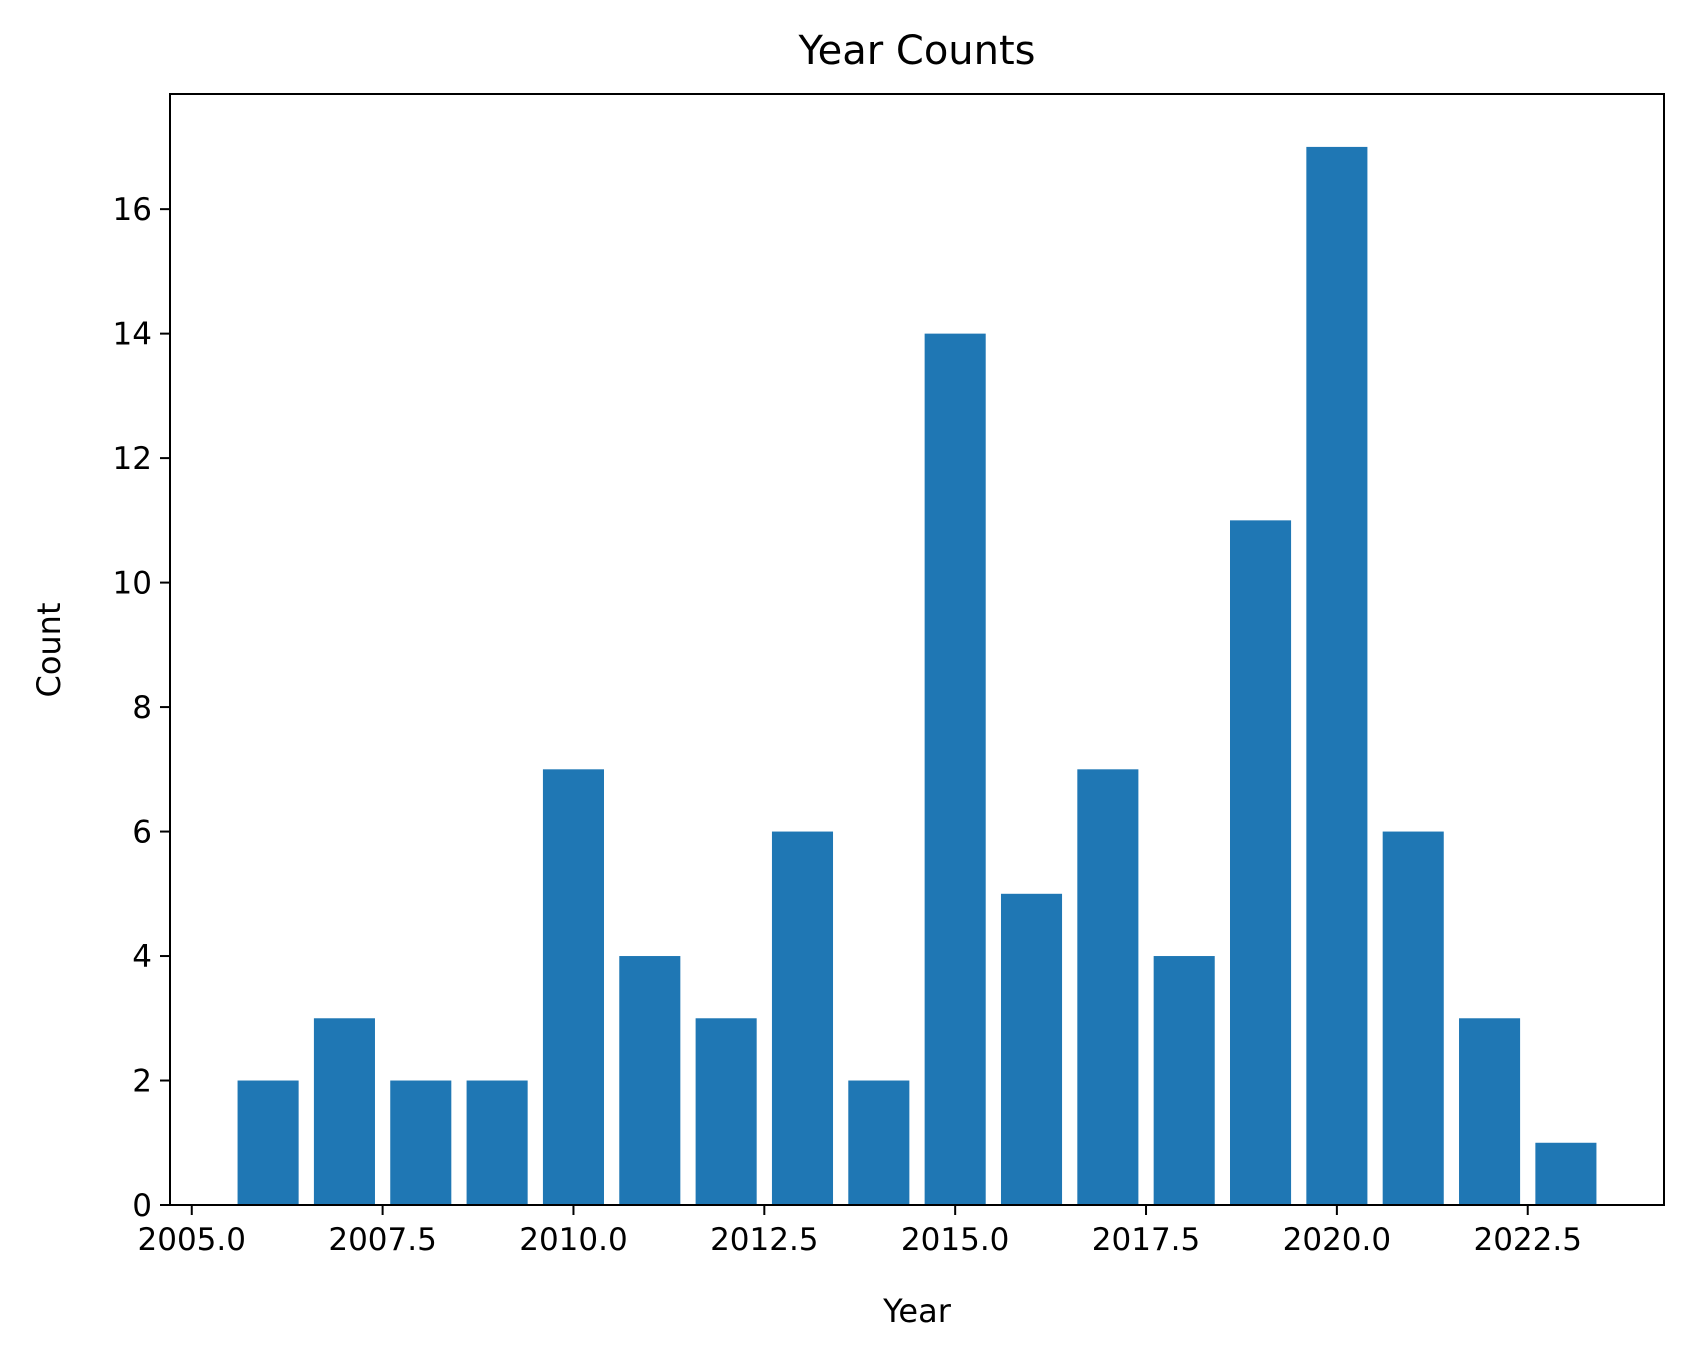  I want to click on bar-2009, so click(497, 1142).